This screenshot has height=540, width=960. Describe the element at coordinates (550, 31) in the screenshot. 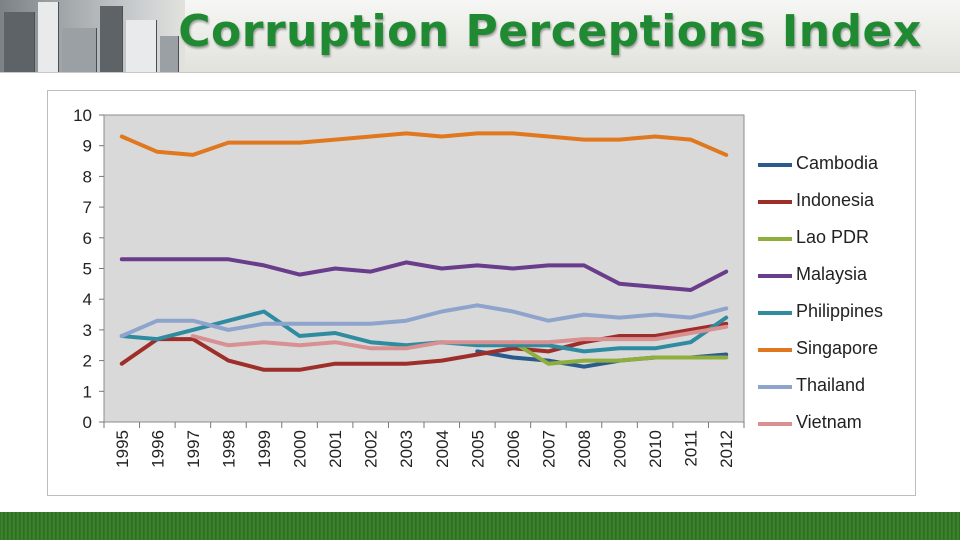

I see `page-title: Corruption Perceptions Index` at that location.